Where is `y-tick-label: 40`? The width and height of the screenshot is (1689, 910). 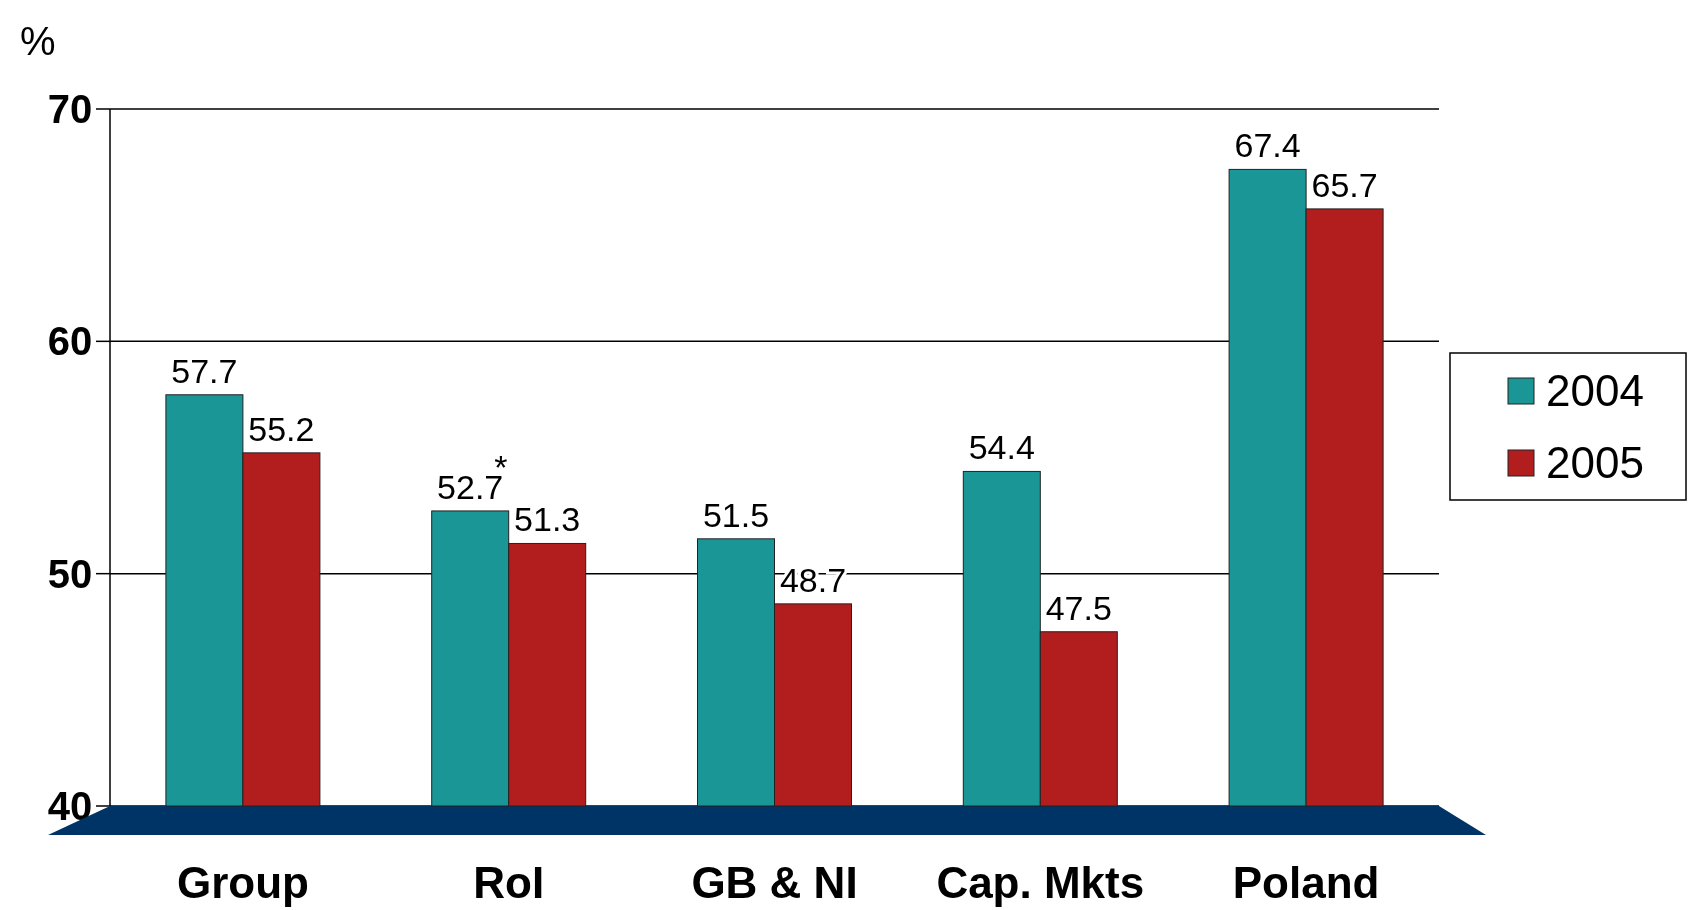
y-tick-label: 40 is located at coordinates (70, 806).